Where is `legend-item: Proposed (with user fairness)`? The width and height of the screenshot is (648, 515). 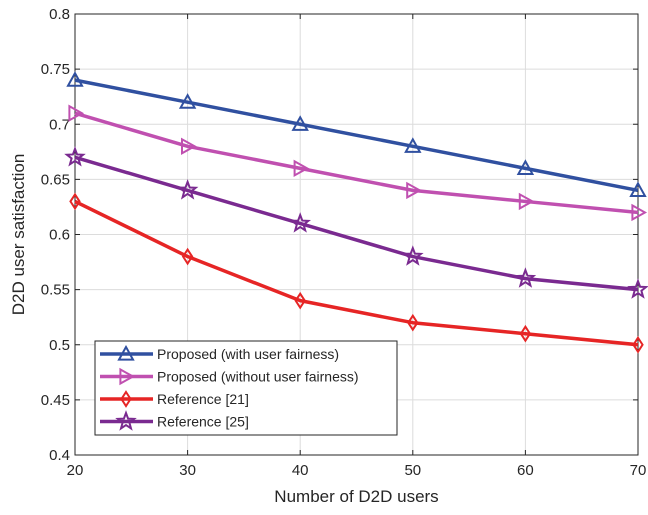 legend-item: Proposed (with user fairness) is located at coordinates (219, 353).